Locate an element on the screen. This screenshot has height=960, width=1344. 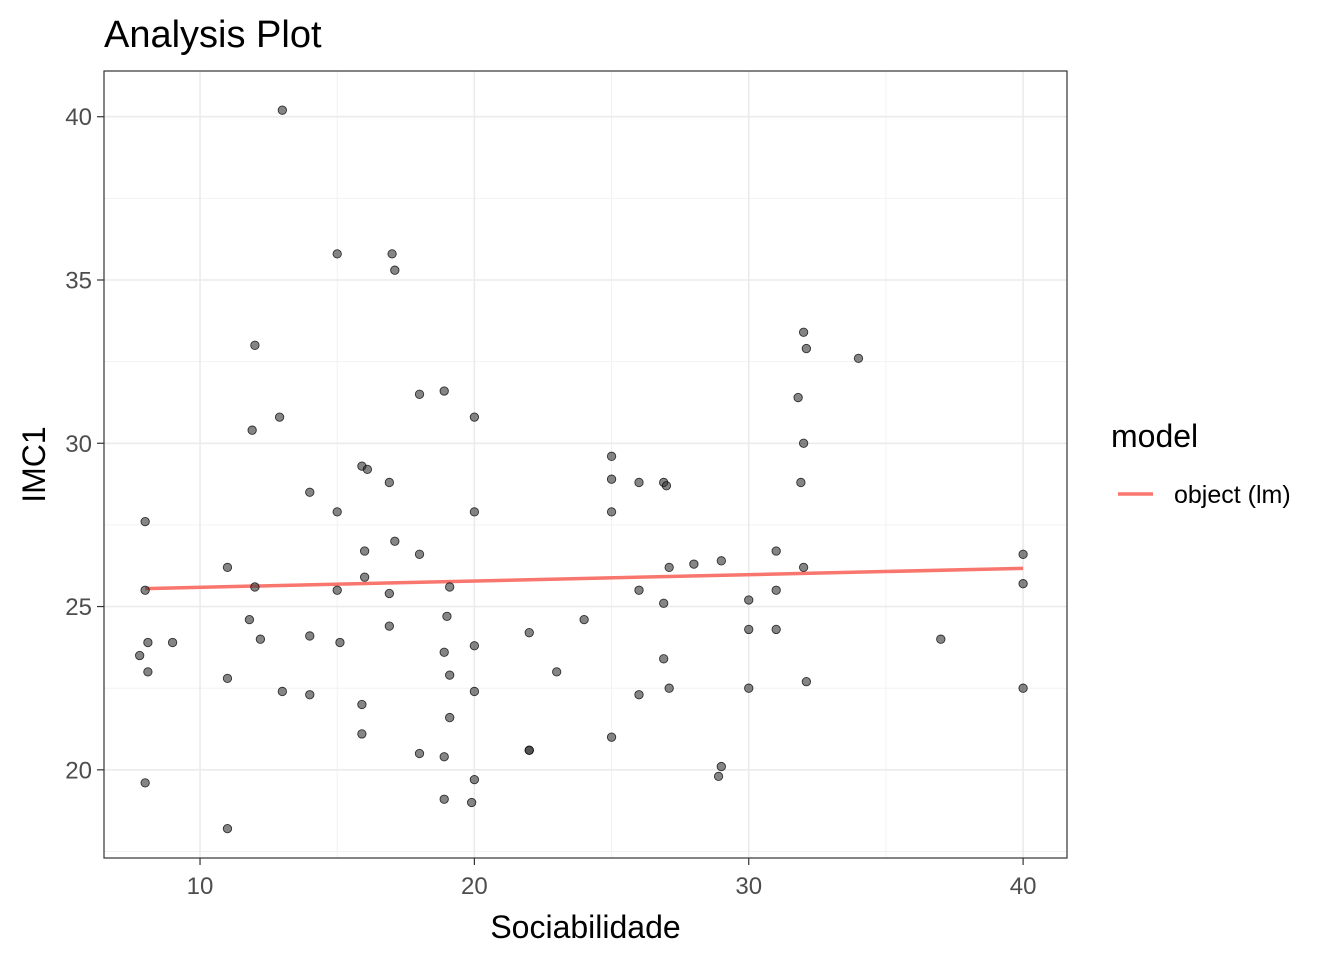
x-tick-label: 30 is located at coordinates (748, 886).